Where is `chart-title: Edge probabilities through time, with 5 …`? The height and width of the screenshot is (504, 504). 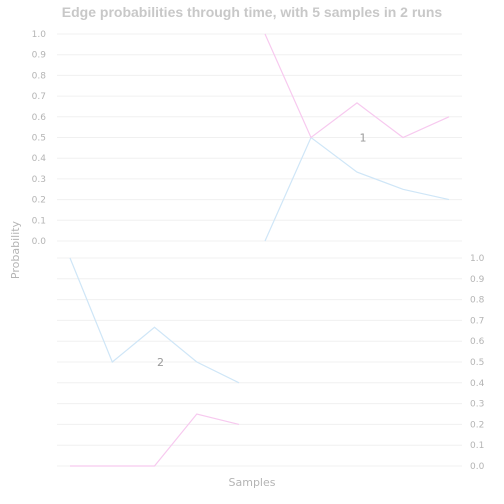
chart-title: Edge probabilities through time, with 5 … is located at coordinates (252, 12).